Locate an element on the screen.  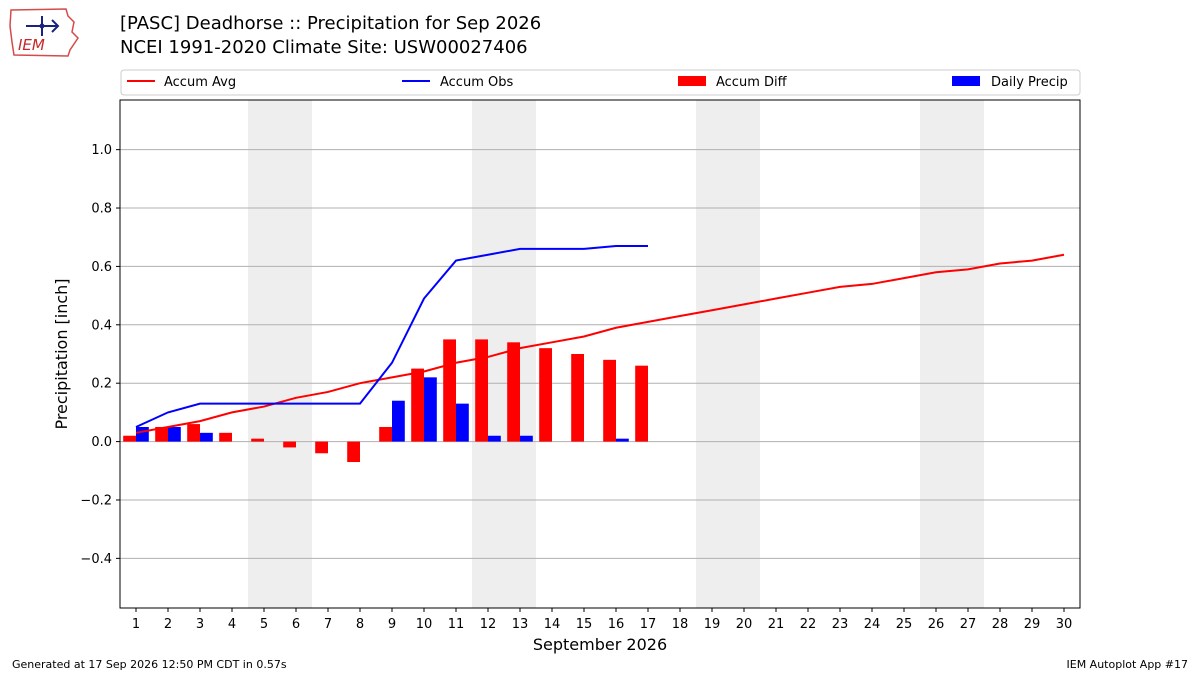
chart-subtitle: NCEI 1991-2020 Climate Site: USW00027406 is located at coordinates (324, 47).